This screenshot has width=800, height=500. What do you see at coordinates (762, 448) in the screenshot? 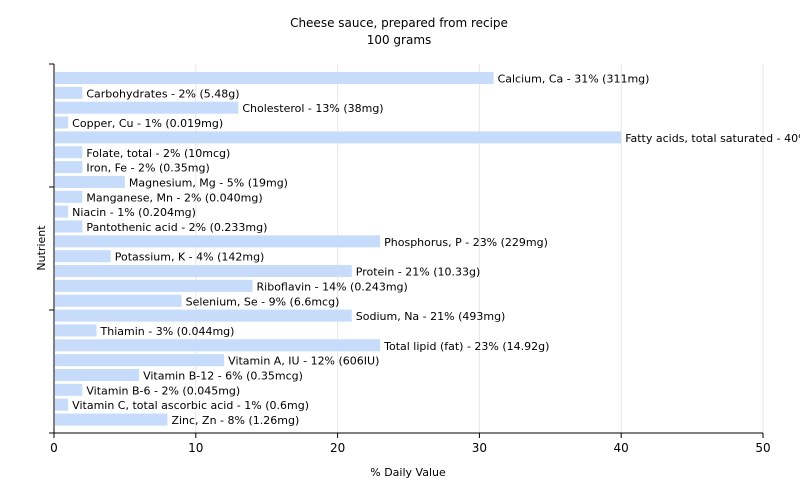
I see `x-tick-label: 50` at bounding box center [762, 448].